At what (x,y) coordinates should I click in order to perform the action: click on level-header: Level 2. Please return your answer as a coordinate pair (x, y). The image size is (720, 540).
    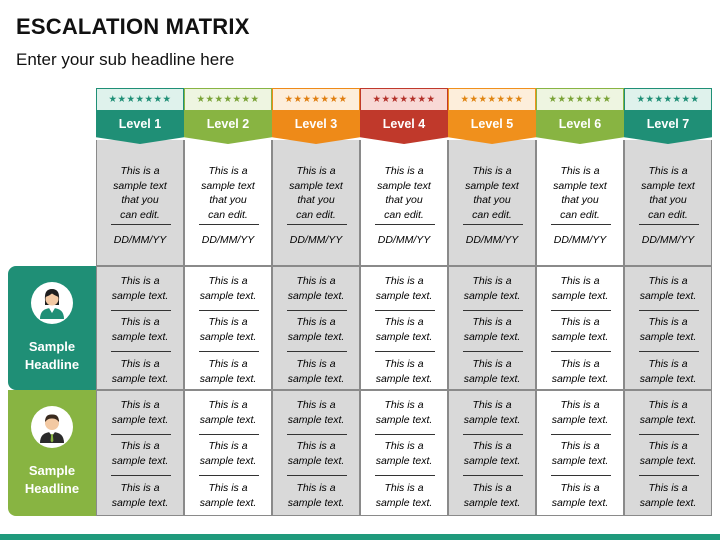
    Looking at the image, I should click on (228, 127).